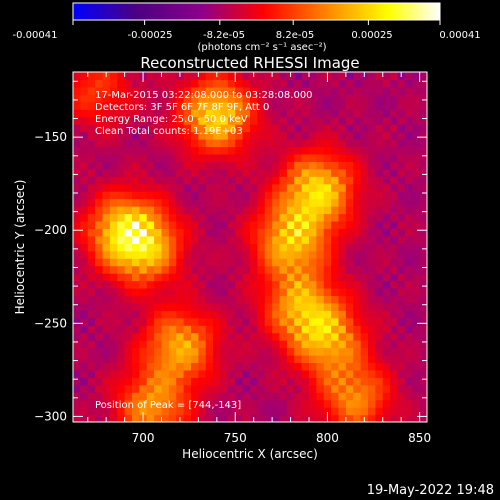 The image size is (500, 500). What do you see at coordinates (249, 63) in the screenshot?
I see `chart-title: Reconstructed RHESSI Image` at bounding box center [249, 63].